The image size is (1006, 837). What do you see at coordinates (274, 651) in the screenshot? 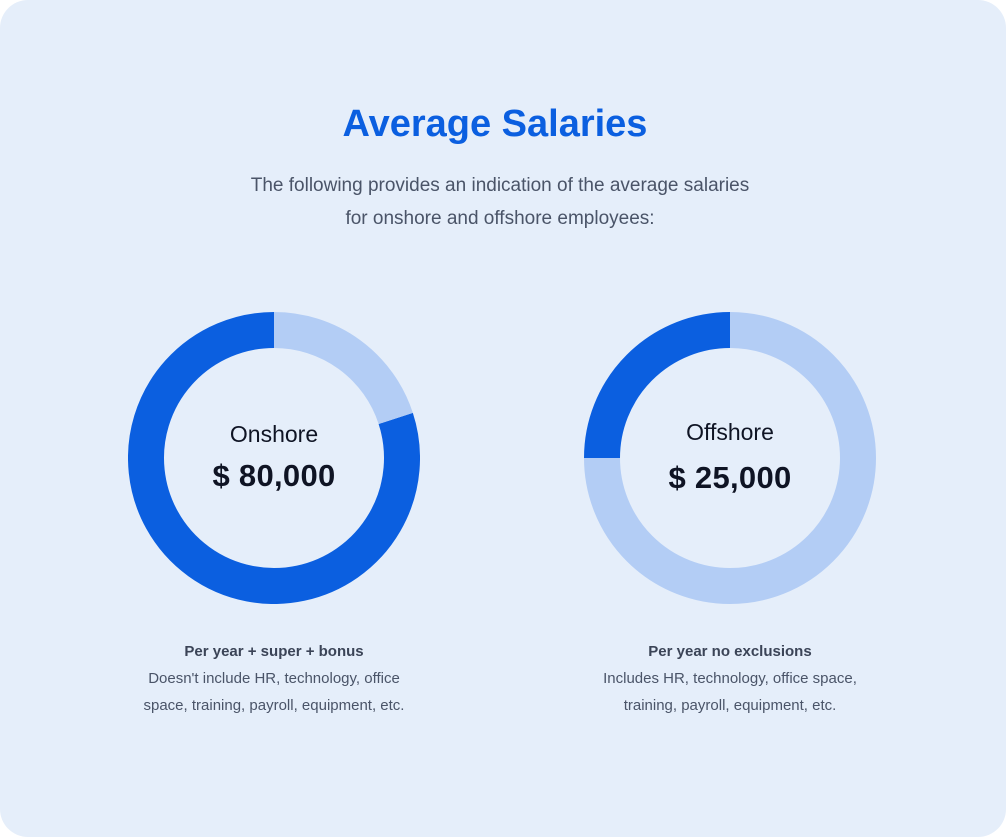
I see `onshore-caption-title: Per year + super + bonus` at bounding box center [274, 651].